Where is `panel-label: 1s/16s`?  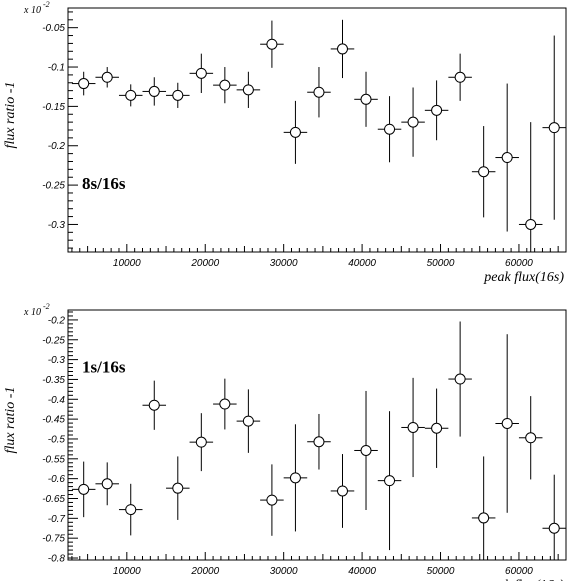 panel-label: 1s/16s is located at coordinates (104, 367).